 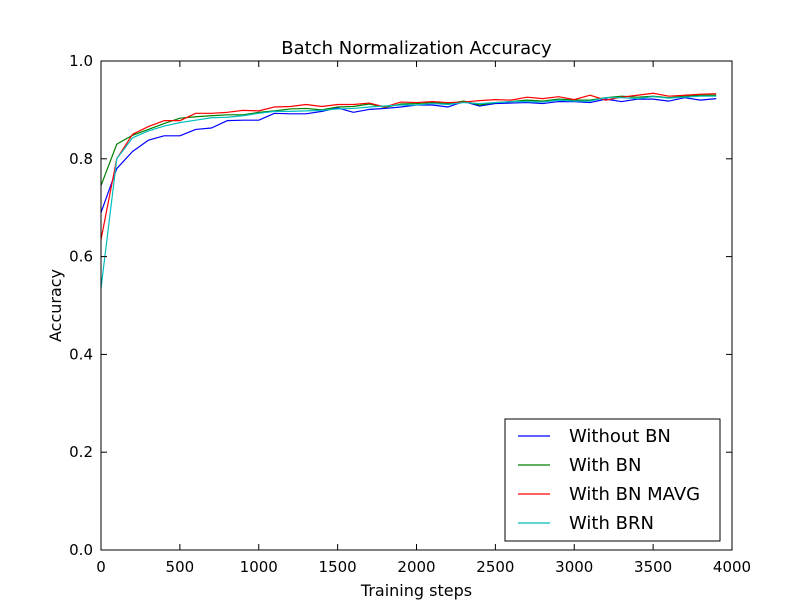 What do you see at coordinates (416, 567) in the screenshot?
I see `x-tick-label: 2000` at bounding box center [416, 567].